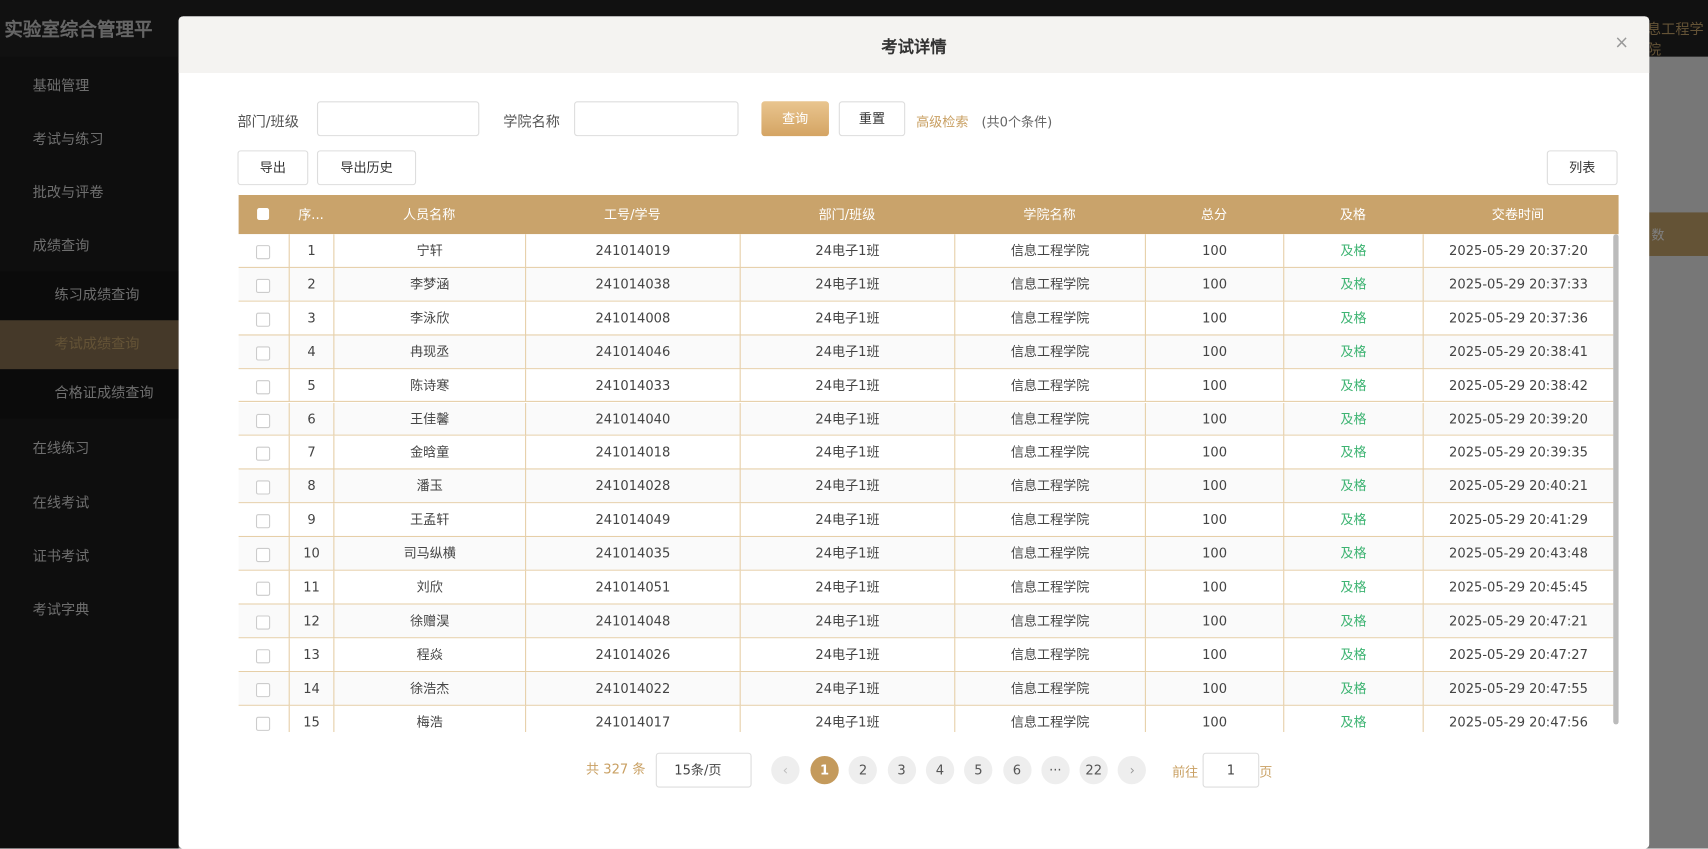 This screenshot has height=849, width=1708. Describe the element at coordinates (795, 119) in the screenshot. I see `query-button: 查询` at that location.